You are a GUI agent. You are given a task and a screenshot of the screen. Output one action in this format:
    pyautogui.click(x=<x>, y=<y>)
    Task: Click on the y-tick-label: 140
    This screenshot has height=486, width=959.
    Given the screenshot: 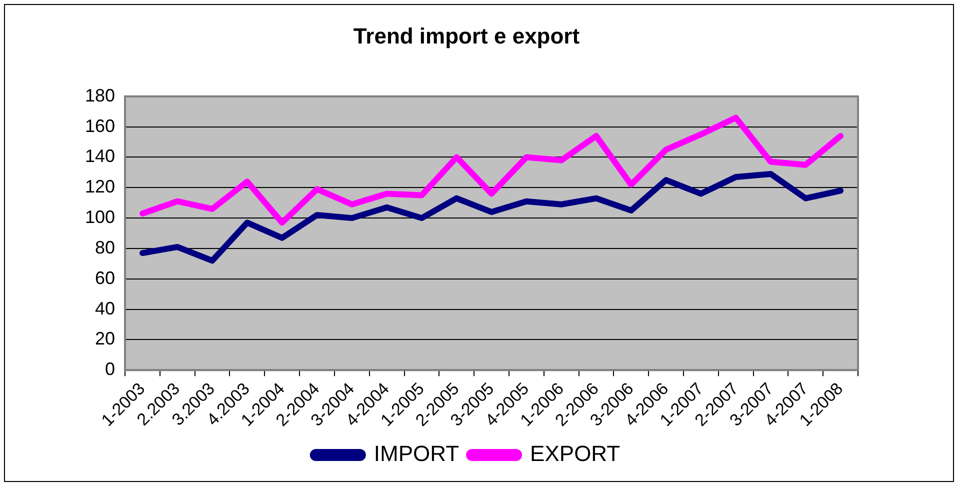 What is the action you would take?
    pyautogui.click(x=100, y=156)
    